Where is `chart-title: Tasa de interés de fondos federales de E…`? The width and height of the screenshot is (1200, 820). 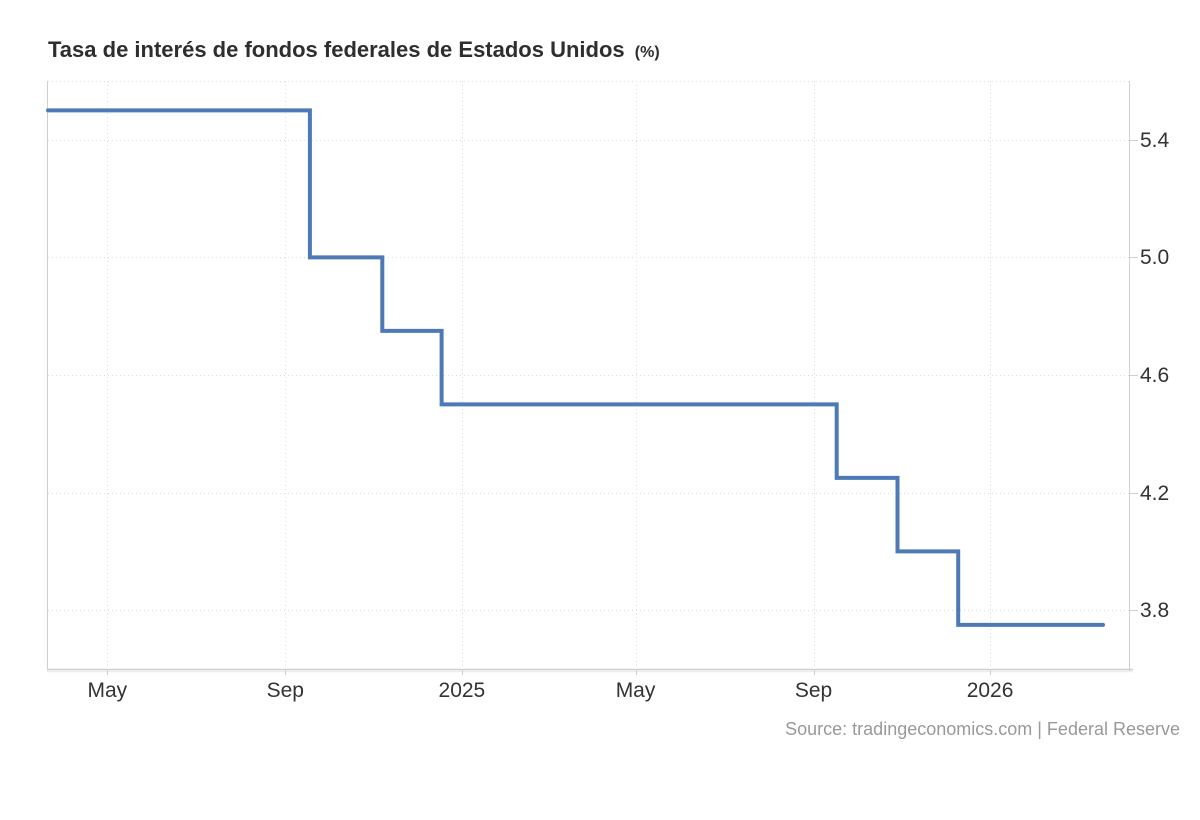 chart-title: Tasa de interés de fondos federales de E… is located at coordinates (354, 50).